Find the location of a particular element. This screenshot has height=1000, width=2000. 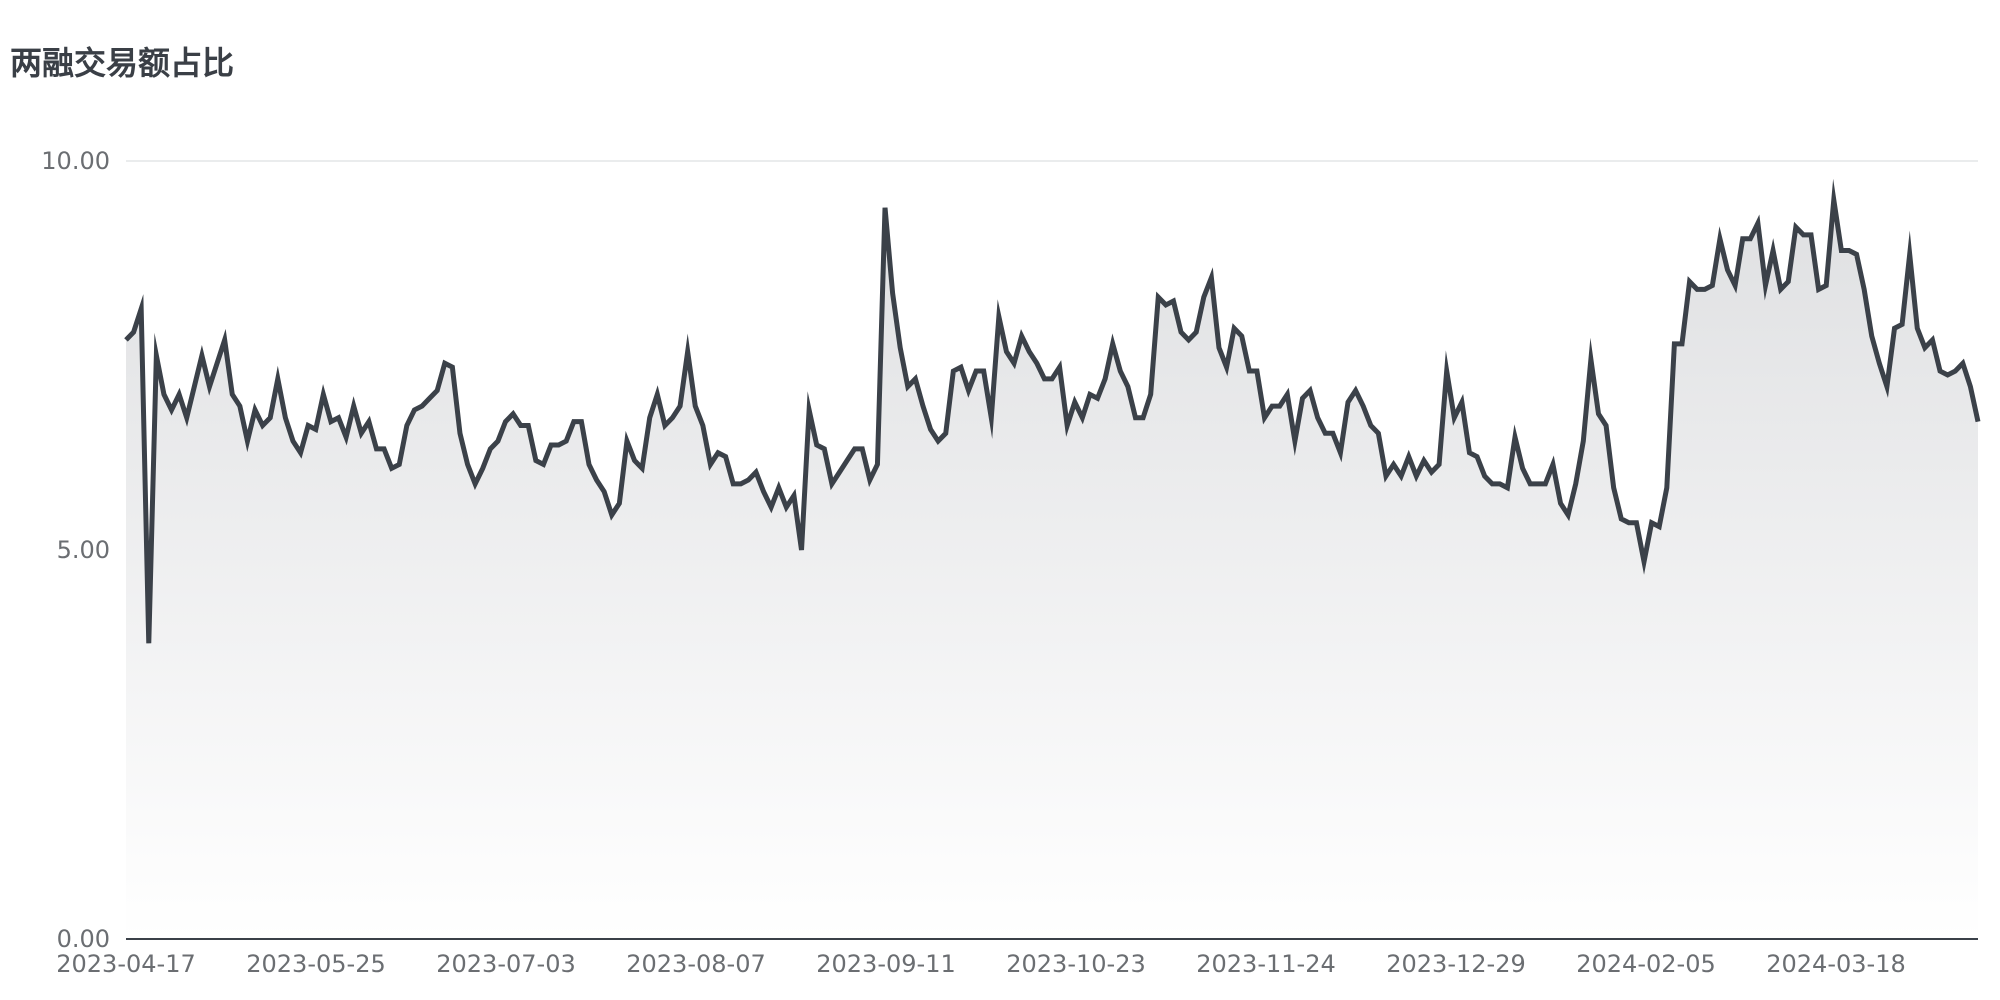

x-tick-label: 2023-04-17 is located at coordinates (125, 964).